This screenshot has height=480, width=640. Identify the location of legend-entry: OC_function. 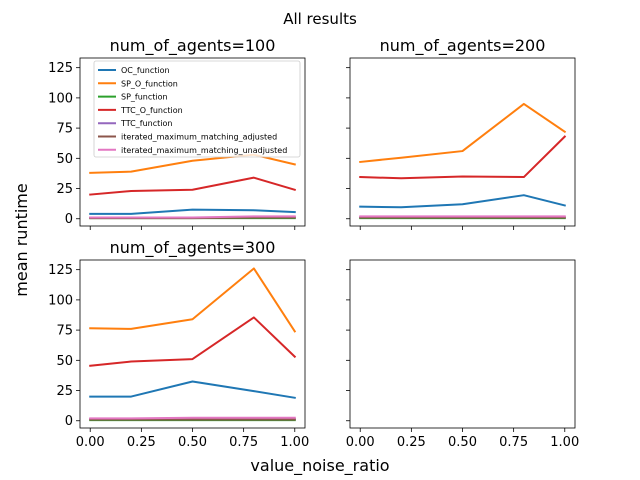
(145, 70).